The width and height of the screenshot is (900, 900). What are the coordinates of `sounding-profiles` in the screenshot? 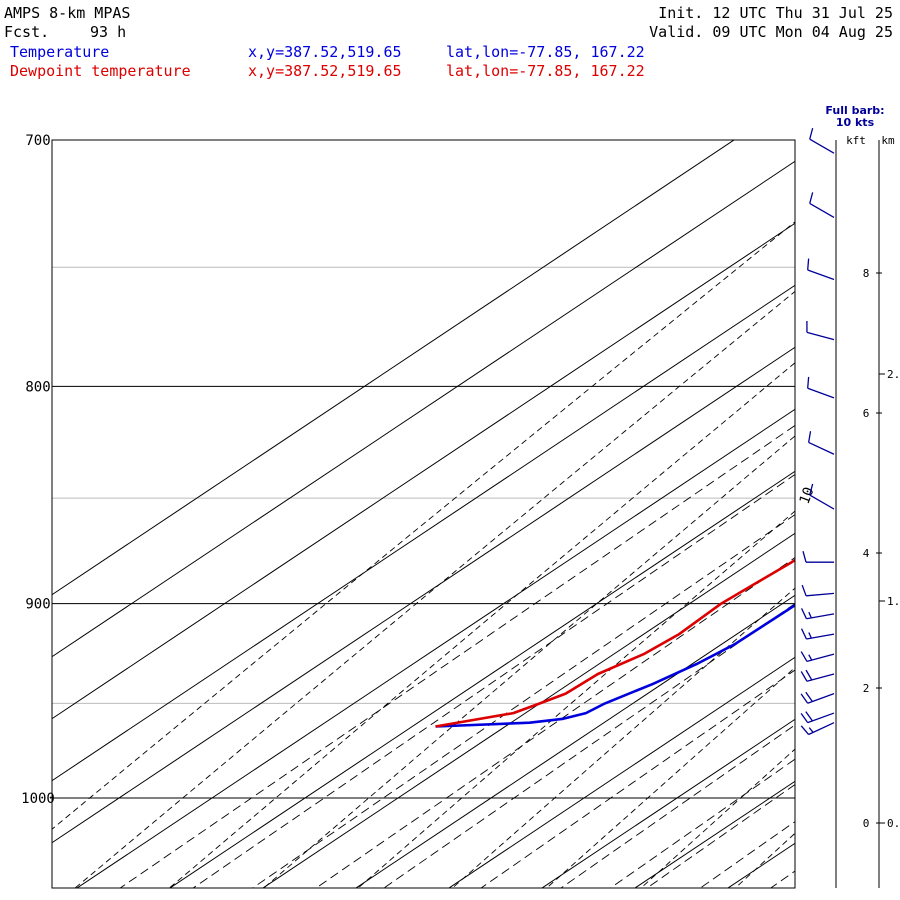 It's located at (615, 643).